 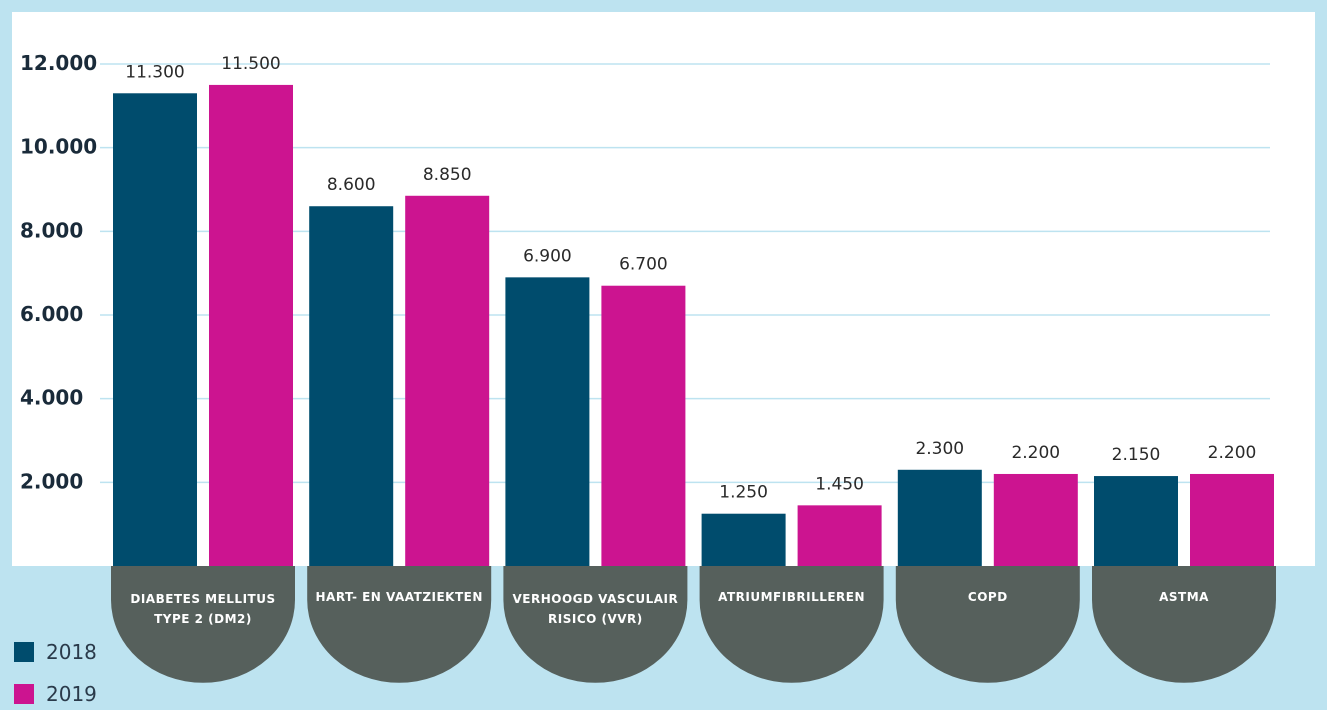 What do you see at coordinates (71, 694) in the screenshot?
I see `legend-label-2019: 2019` at bounding box center [71, 694].